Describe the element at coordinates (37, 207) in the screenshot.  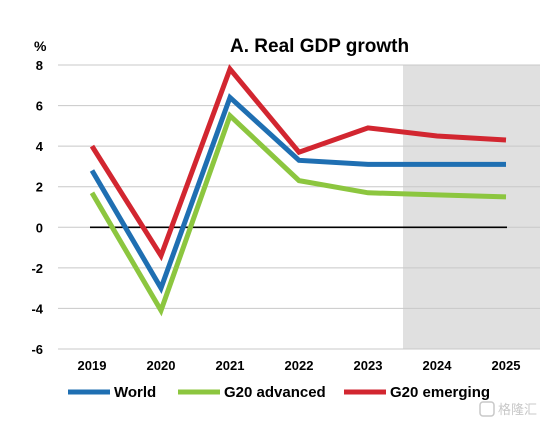
I see `y-axis-ticks: 8 6 4 2 0 -2 -4 -6` at that location.